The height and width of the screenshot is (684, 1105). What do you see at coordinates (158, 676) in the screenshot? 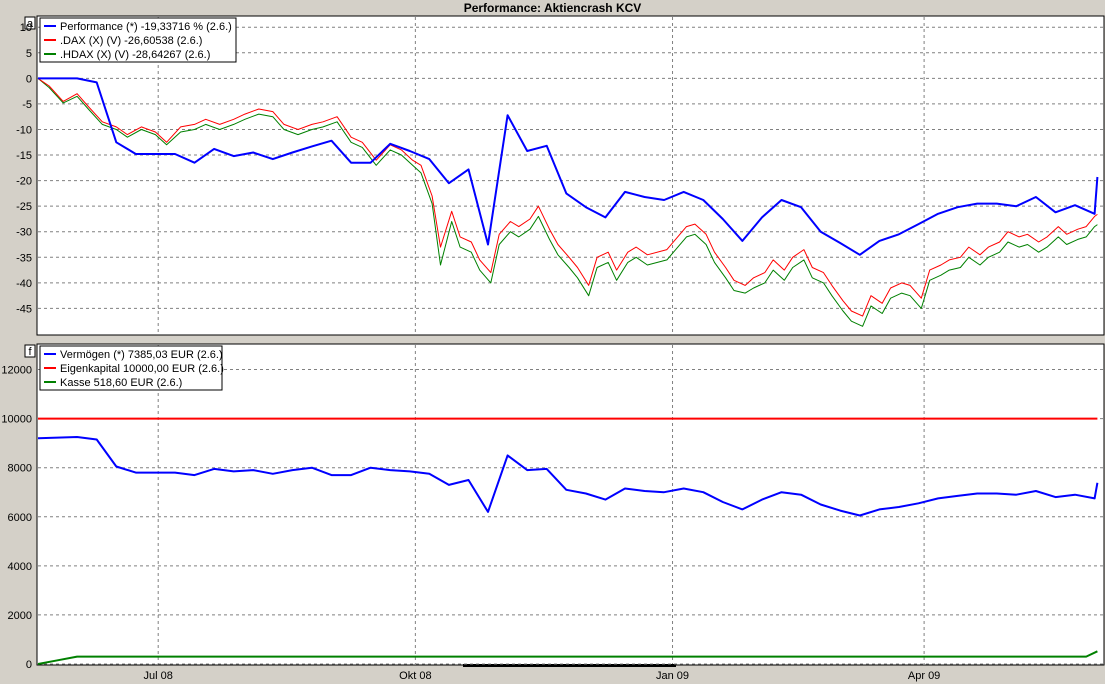
I see `x-tick-label: Jul 08` at bounding box center [158, 676].